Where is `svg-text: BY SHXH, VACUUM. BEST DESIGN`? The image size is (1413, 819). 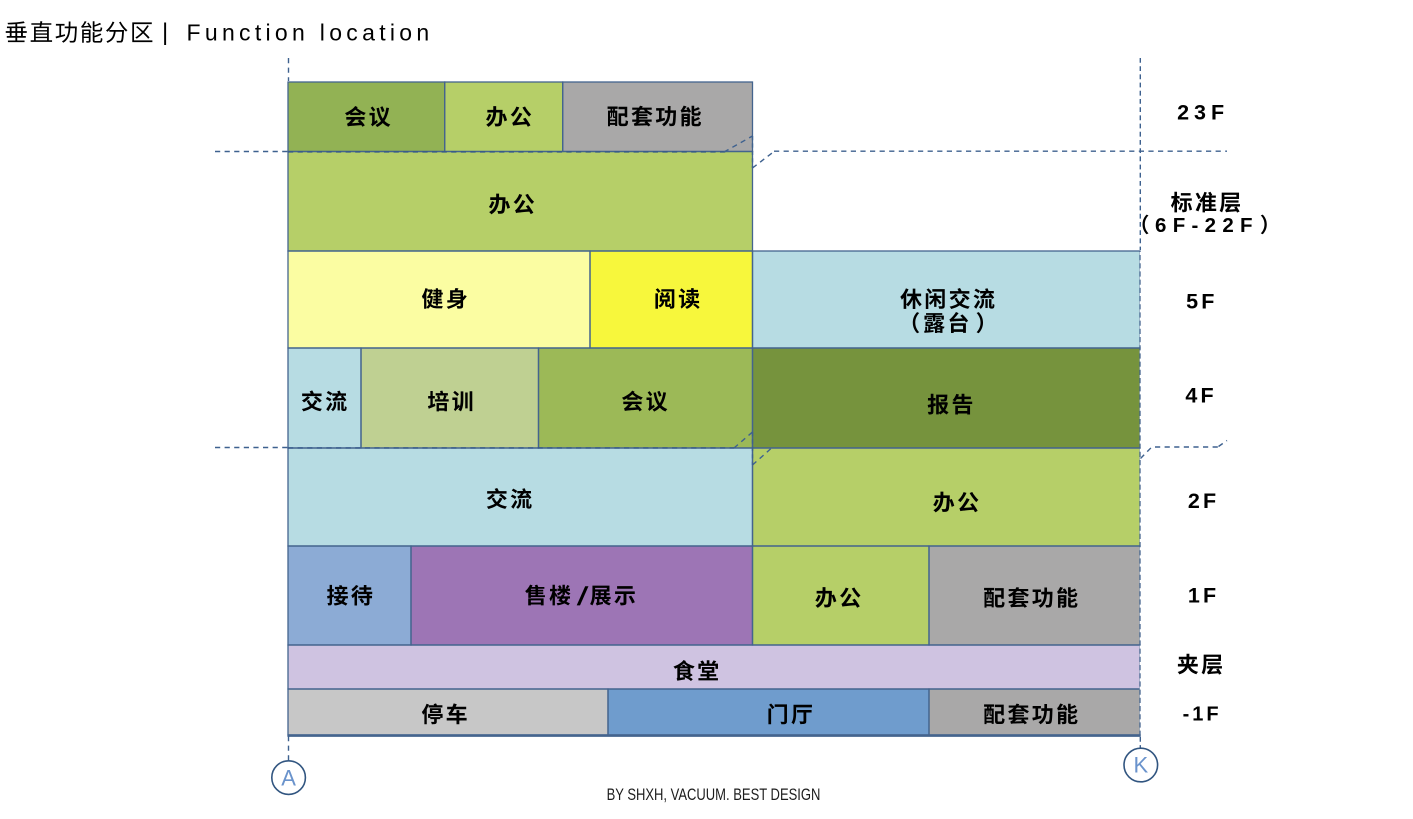
svg-text: BY SHXH, VACUUM. BEST DESIGN is located at coordinates (714, 794).